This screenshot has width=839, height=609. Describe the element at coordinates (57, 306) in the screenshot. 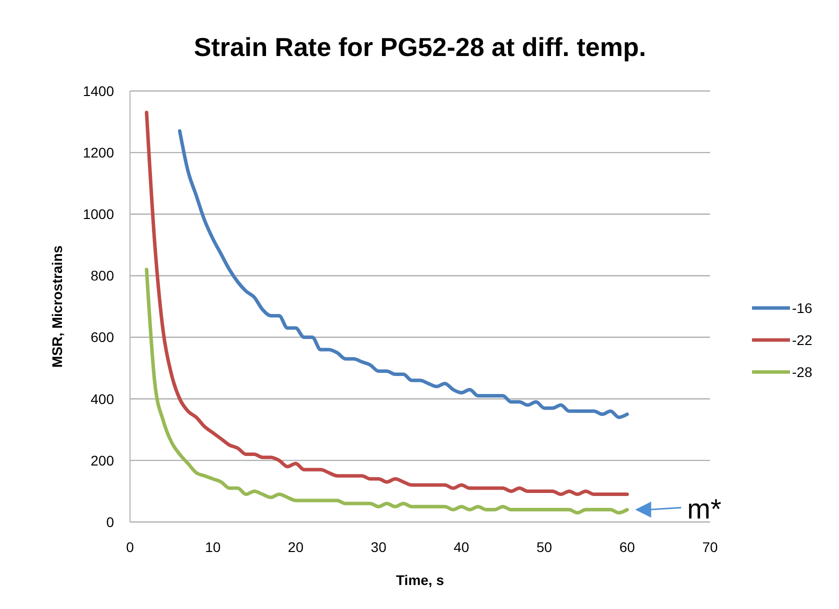

I see `y-axis-title: MSR, Microstrains` at that location.